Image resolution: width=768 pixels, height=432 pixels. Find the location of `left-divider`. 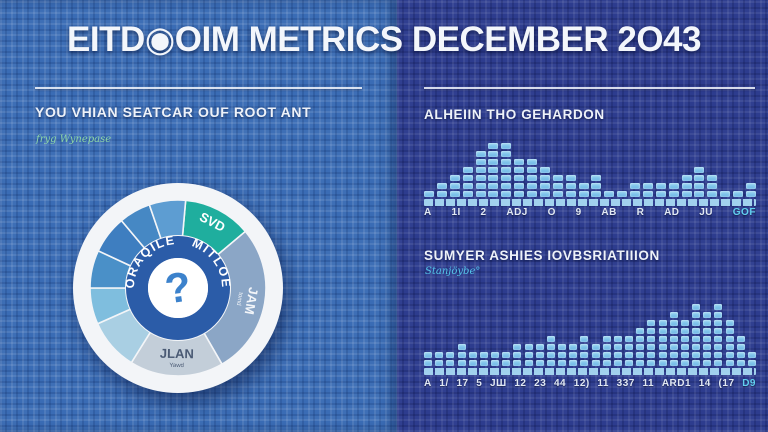

left-divider is located at coordinates (198, 88).